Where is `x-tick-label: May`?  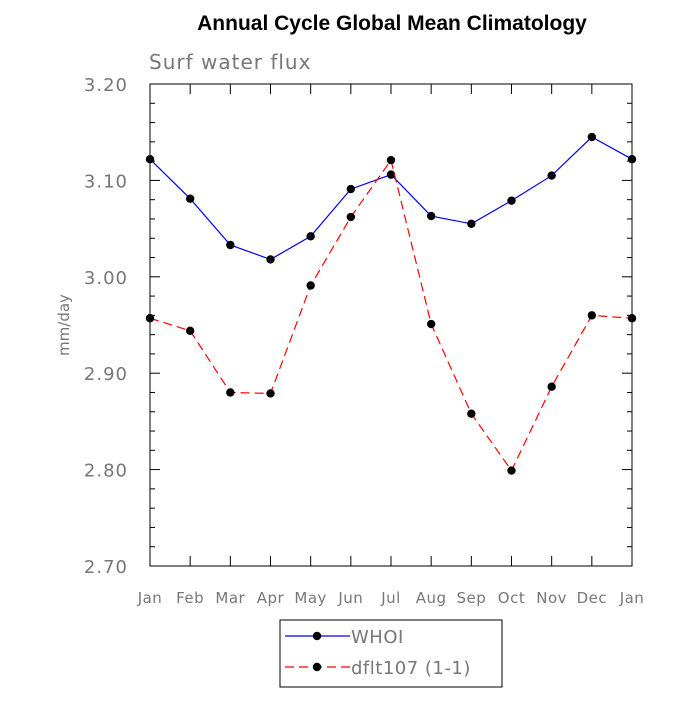
x-tick-label: May is located at coordinates (310, 598).